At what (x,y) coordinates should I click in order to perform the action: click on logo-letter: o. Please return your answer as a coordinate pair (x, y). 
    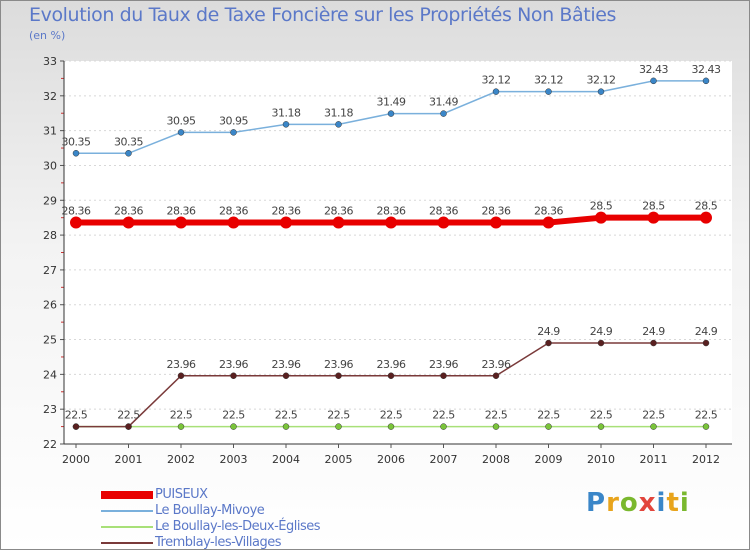
    Looking at the image, I should click on (629, 503).